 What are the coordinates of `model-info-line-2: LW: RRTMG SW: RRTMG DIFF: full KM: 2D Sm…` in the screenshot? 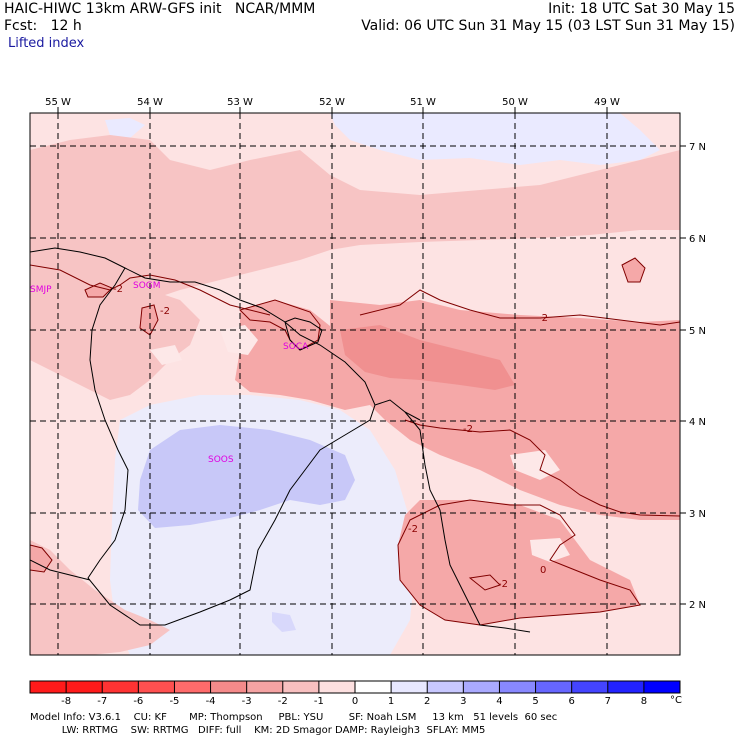 It's located at (258, 730).